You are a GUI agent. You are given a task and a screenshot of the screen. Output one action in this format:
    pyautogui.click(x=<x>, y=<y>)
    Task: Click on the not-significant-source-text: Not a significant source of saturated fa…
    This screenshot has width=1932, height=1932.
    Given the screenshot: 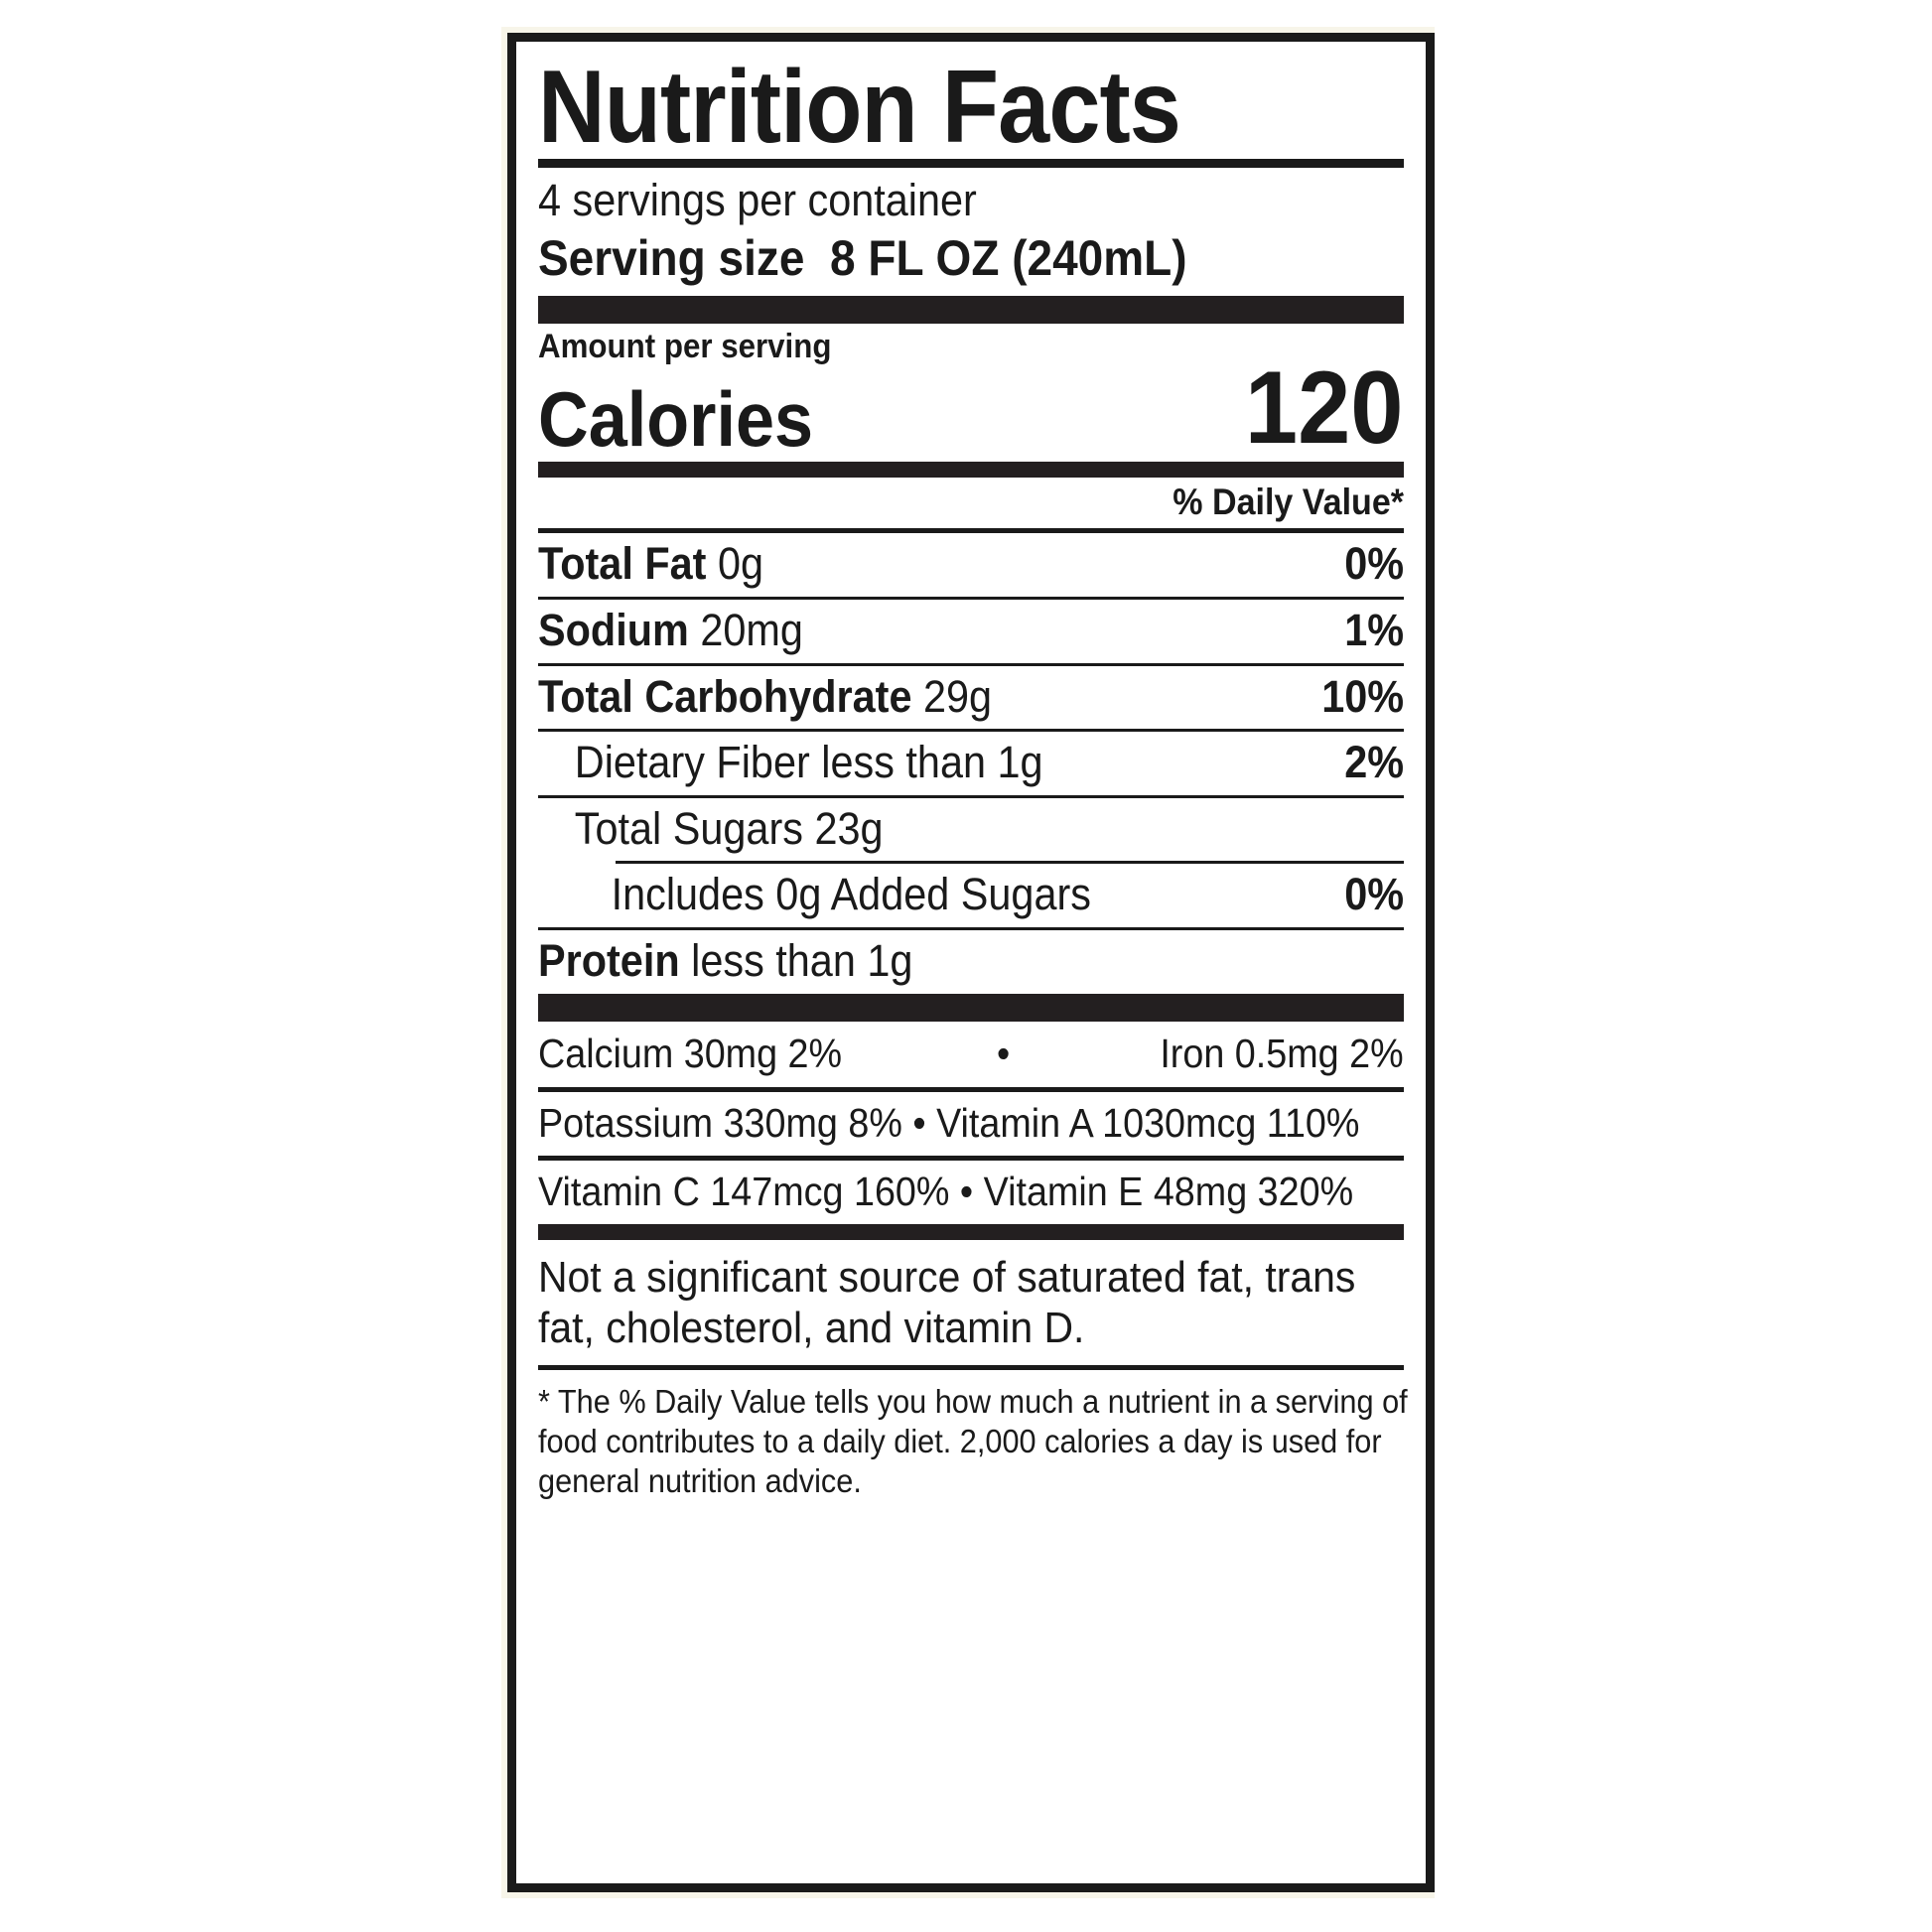 What is the action you would take?
    pyautogui.click(x=947, y=1302)
    